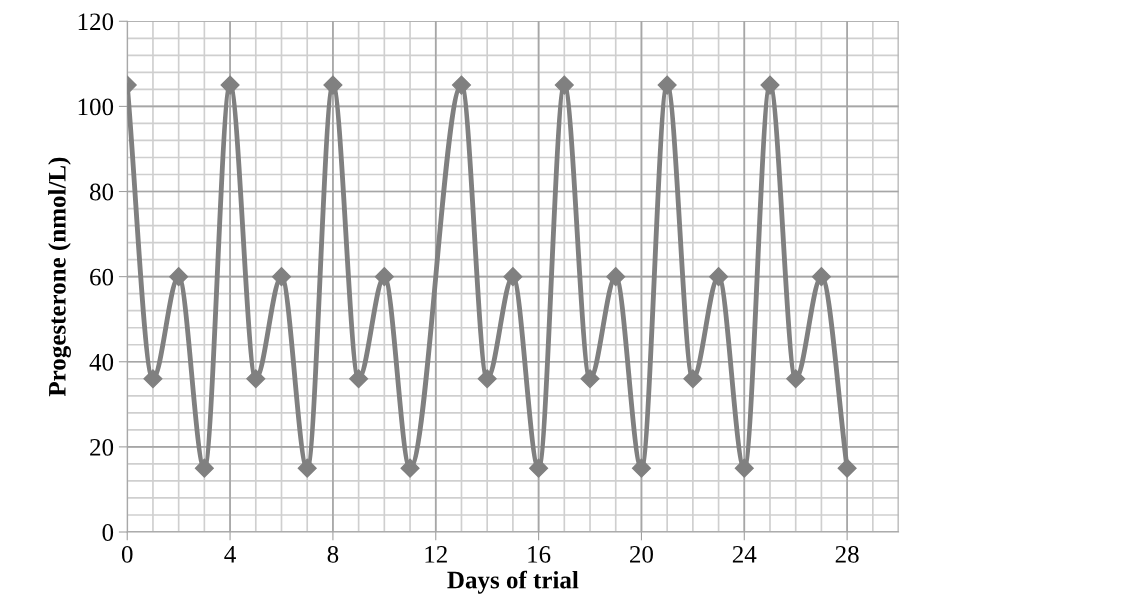  Describe the element at coordinates (59, 277) in the screenshot. I see `y-axis-title: Progesterone (nmol/L)` at that location.